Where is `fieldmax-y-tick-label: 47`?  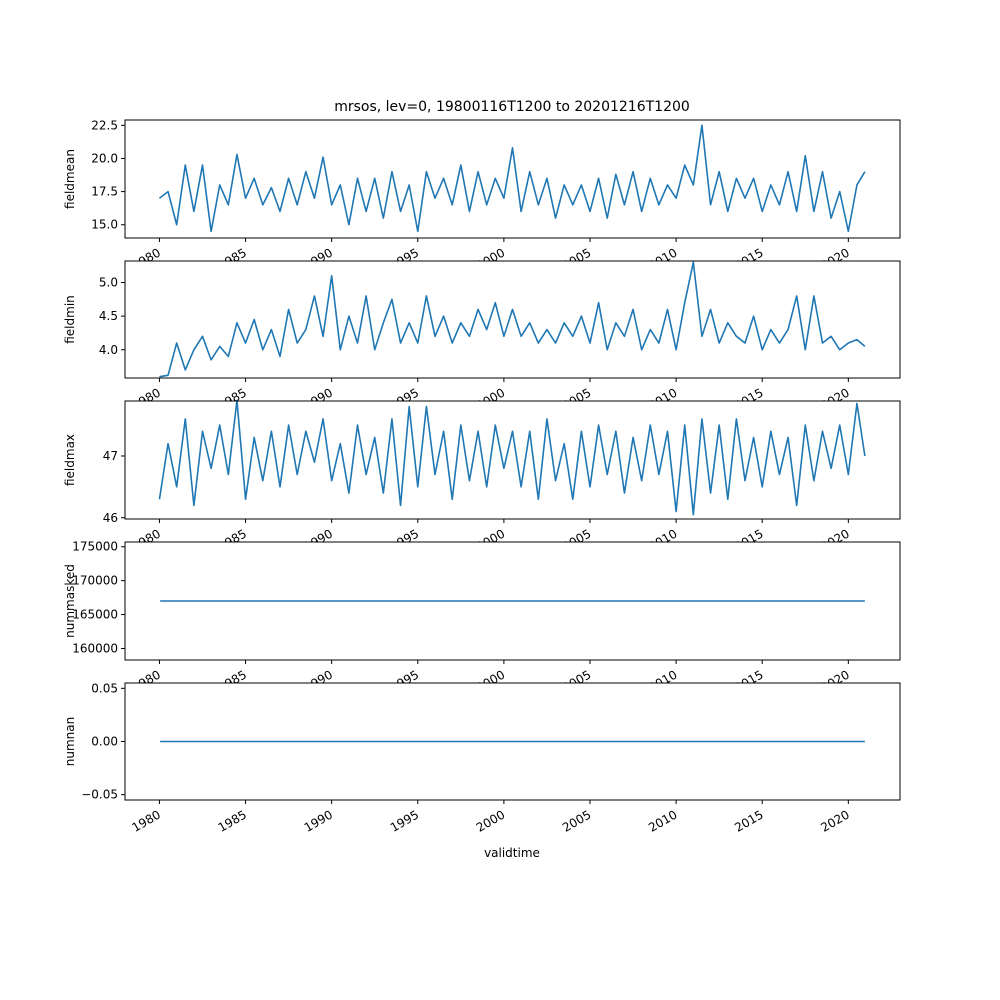
fieldmax-y-tick-label: 47 is located at coordinates (110, 456).